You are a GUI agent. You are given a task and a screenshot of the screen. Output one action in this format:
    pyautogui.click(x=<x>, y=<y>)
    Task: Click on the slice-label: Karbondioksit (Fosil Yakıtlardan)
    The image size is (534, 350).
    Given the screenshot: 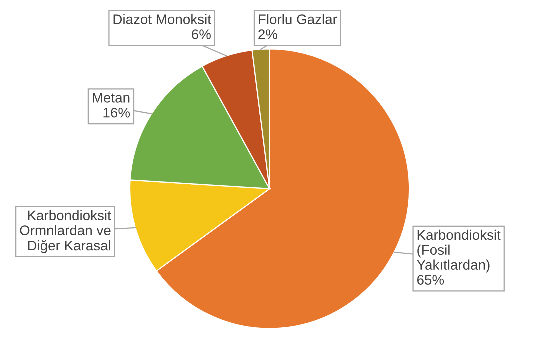 What is the action you would take?
    pyautogui.click(x=459, y=251)
    